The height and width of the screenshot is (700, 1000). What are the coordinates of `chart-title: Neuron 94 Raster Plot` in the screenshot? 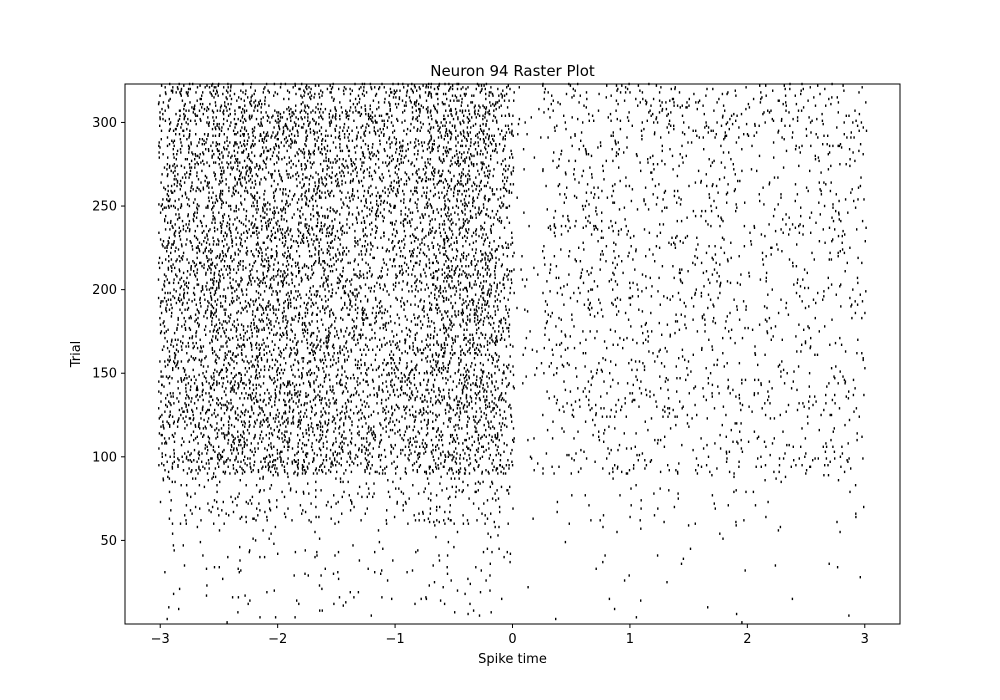 It's located at (512, 71).